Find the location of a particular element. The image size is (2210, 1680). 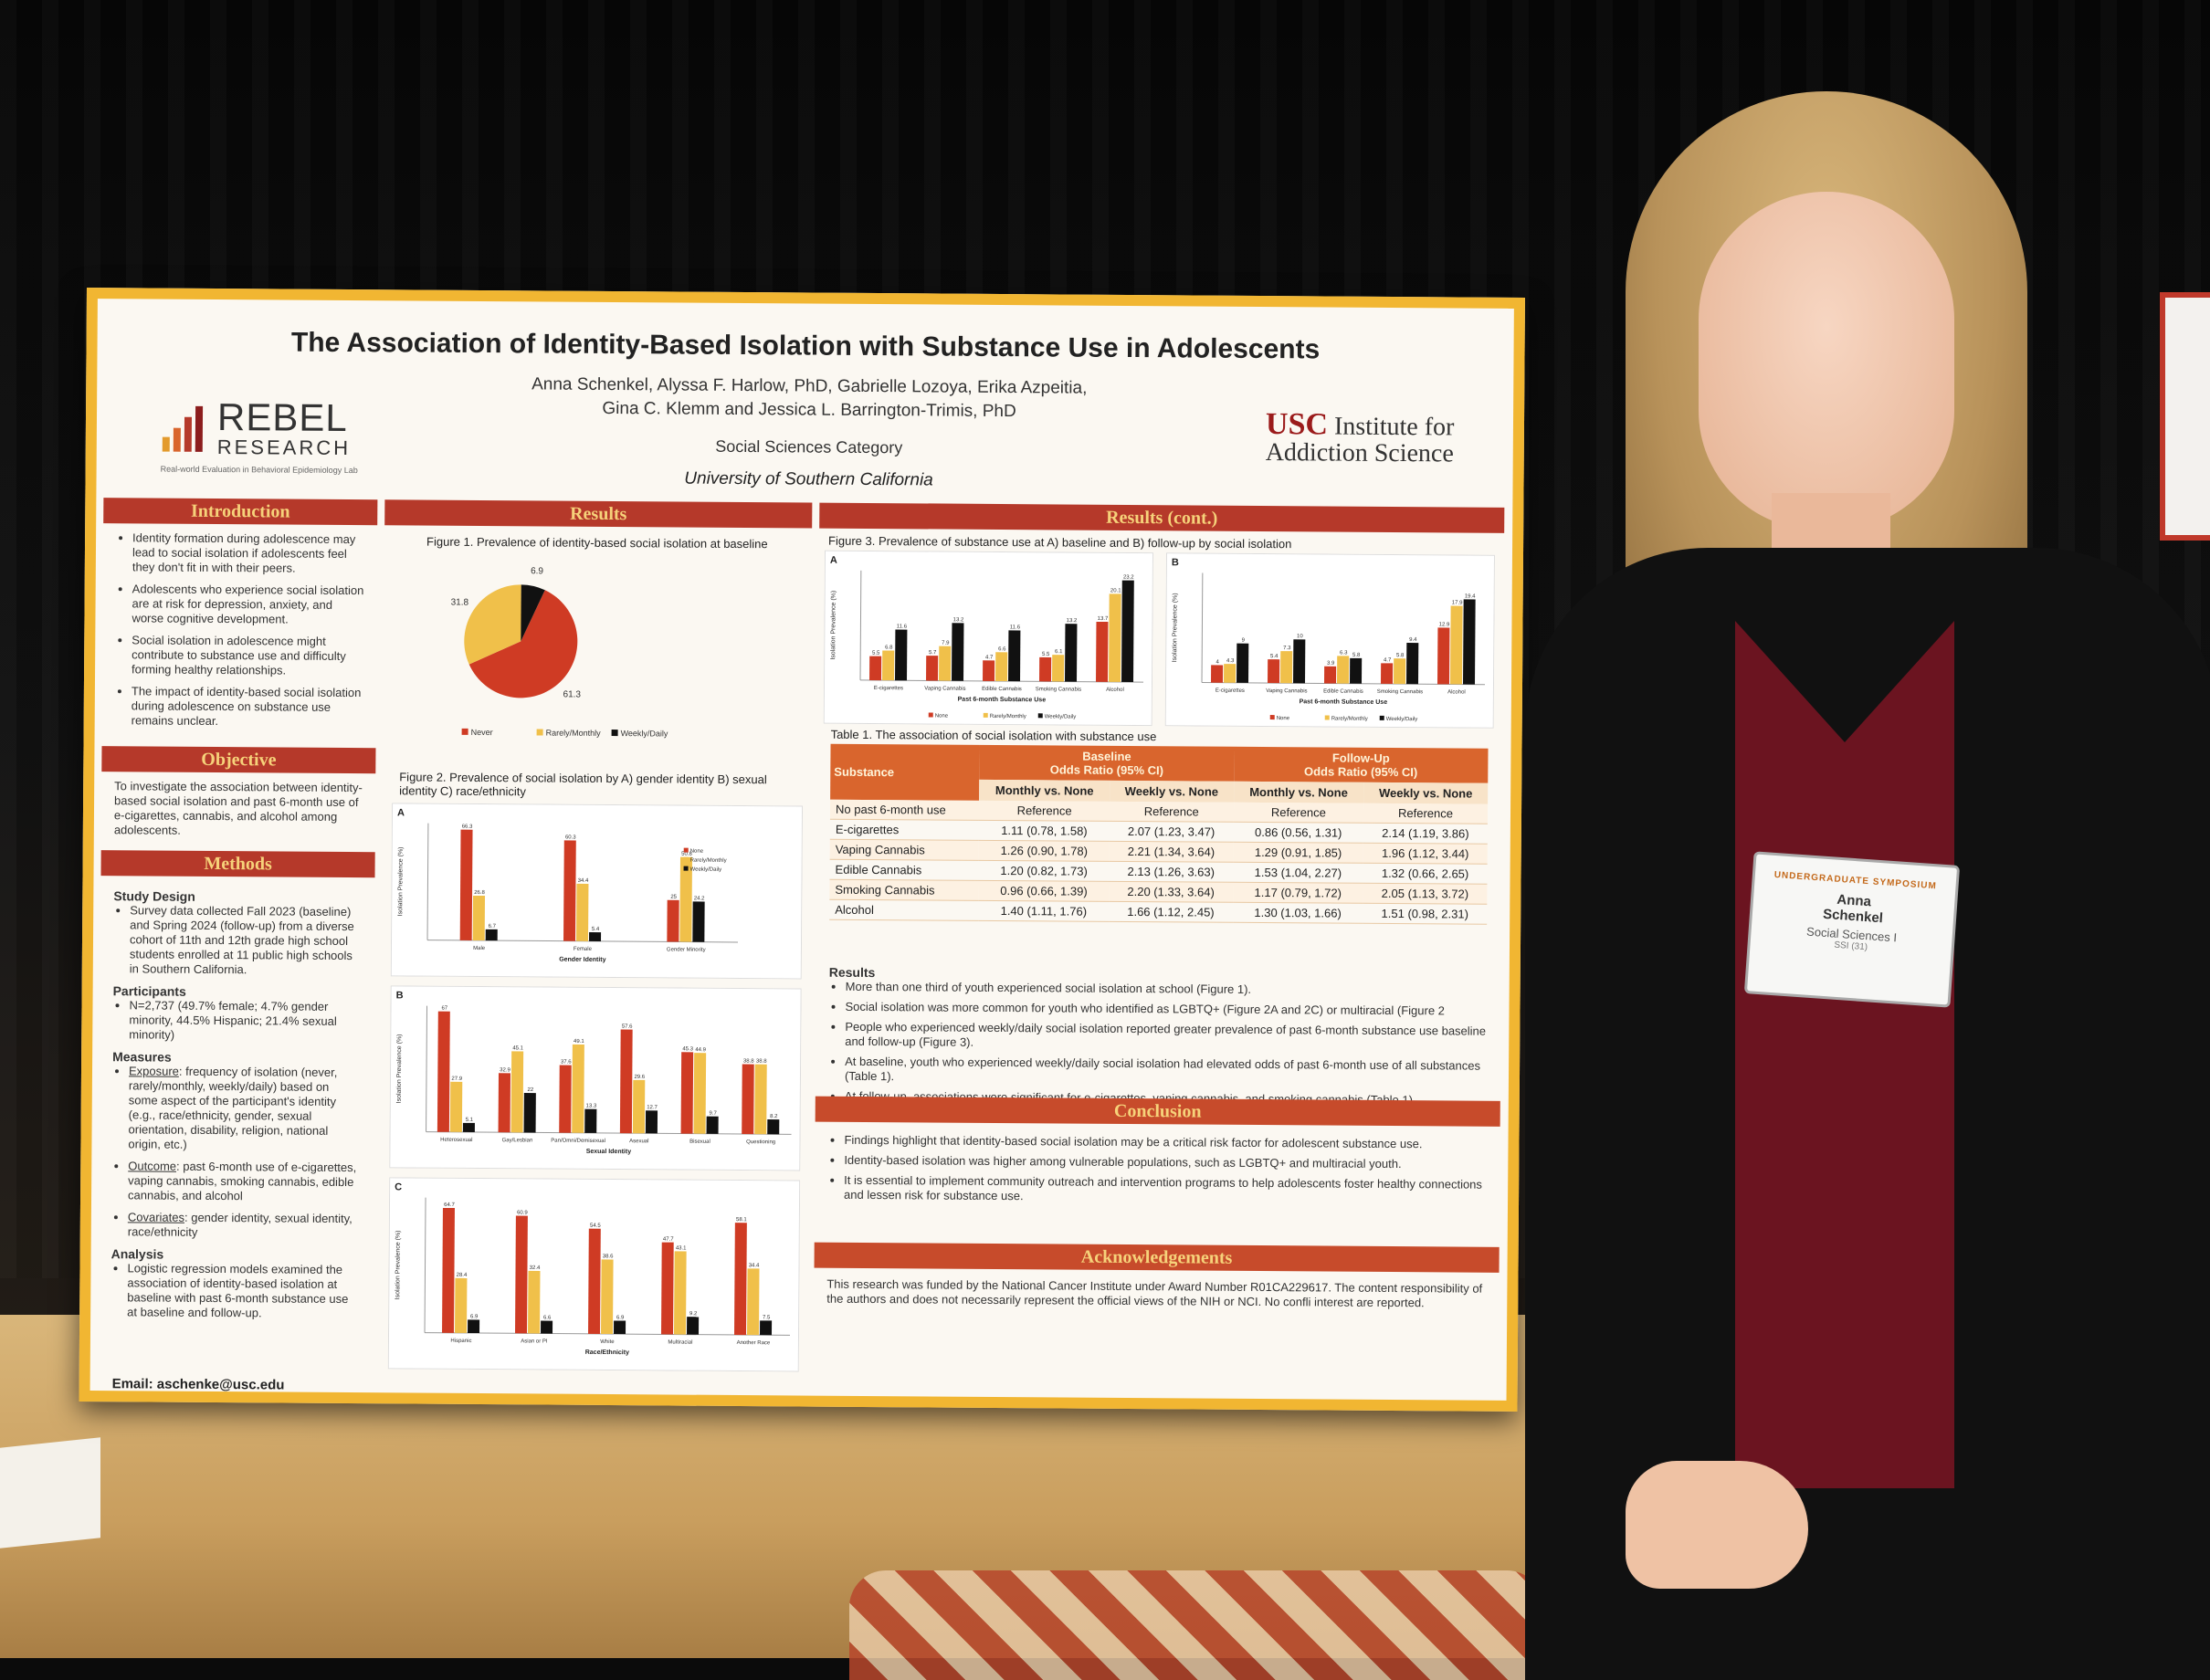

table-cell: 1.29 (0.91, 1.85) is located at coordinates (1298, 853).